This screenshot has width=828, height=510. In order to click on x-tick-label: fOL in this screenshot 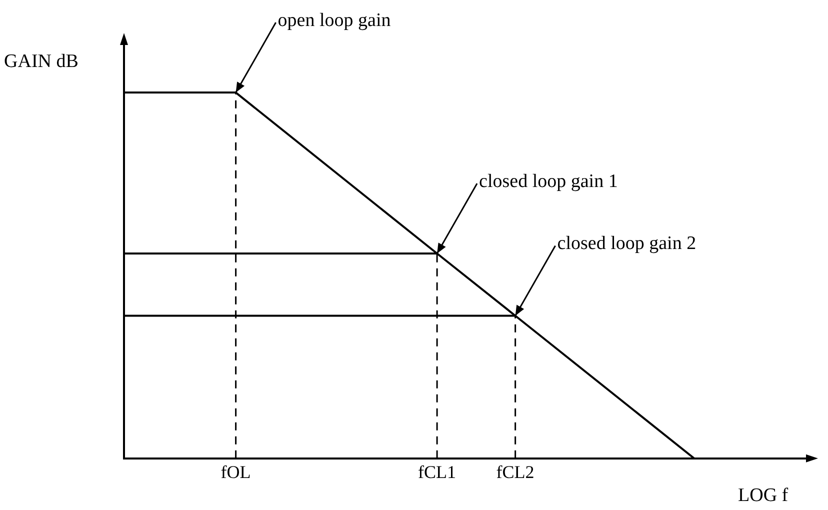, I will do `click(235, 472)`.